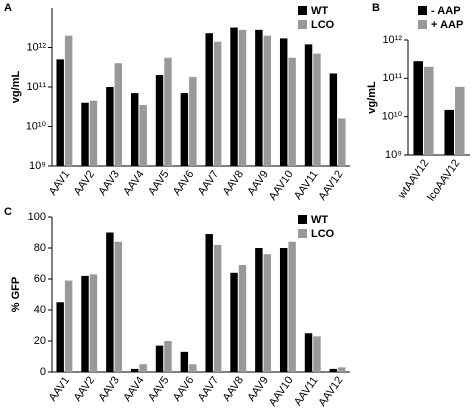  What do you see at coordinates (40, 279) in the screenshot?
I see `y-tick-label: 60` at bounding box center [40, 279].